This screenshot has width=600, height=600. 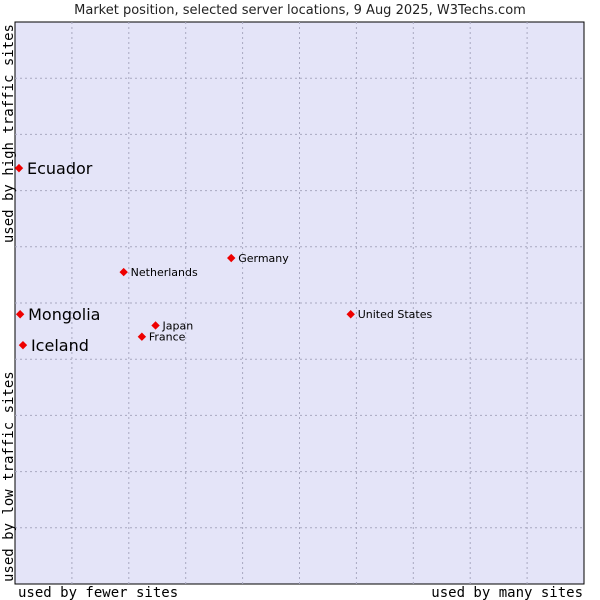 I want to click on data-point: France, so click(x=161, y=337).